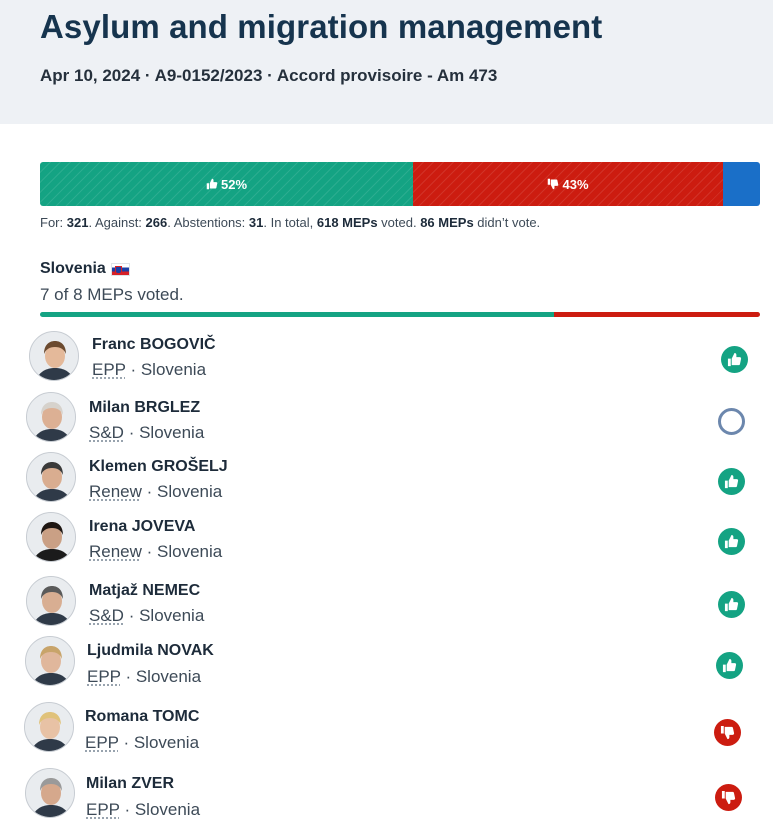  Describe the element at coordinates (386, 482) in the screenshot. I see `mep-row: Klemen GROŠELJ Renew · Slovenia` at that location.